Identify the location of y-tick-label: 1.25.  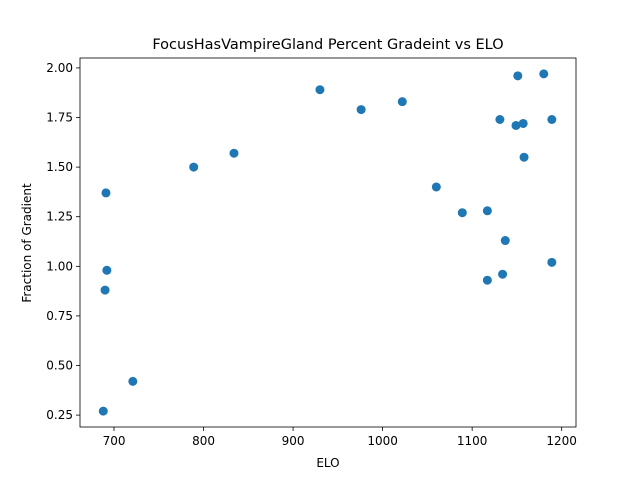
(59, 217).